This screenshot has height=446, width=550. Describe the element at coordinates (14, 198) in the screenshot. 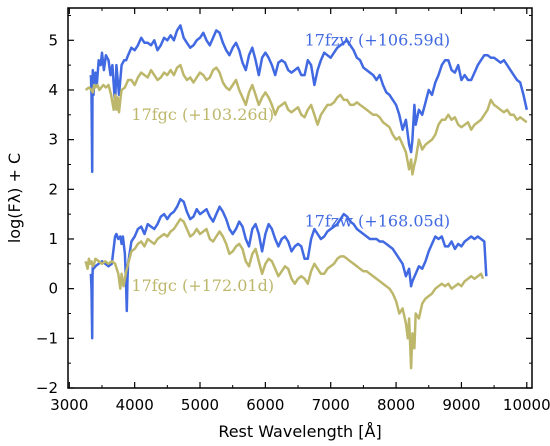

I see `y-axis-label: log(Fλ) + C` at that location.